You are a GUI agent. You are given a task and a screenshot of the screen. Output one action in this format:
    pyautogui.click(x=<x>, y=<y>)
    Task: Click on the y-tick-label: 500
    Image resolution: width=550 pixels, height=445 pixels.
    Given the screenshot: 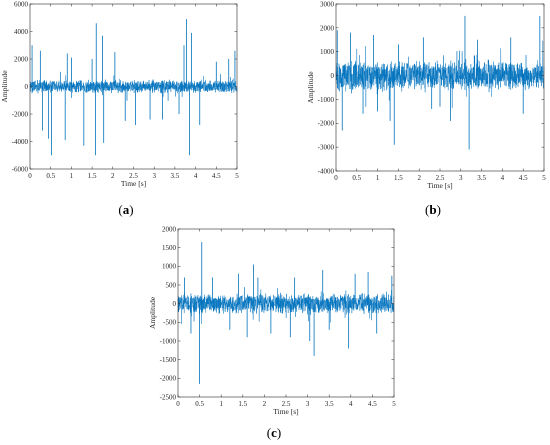 What is the action you would take?
    pyautogui.click(x=171, y=285)
    